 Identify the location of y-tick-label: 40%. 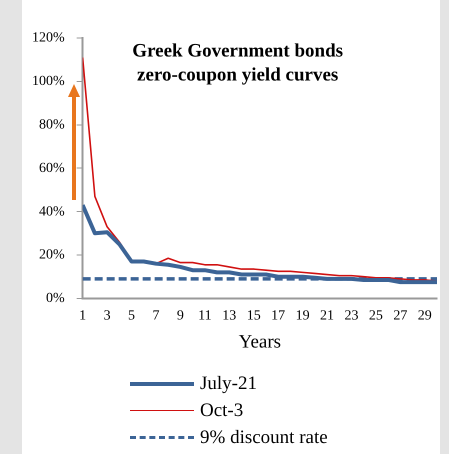
(51, 212).